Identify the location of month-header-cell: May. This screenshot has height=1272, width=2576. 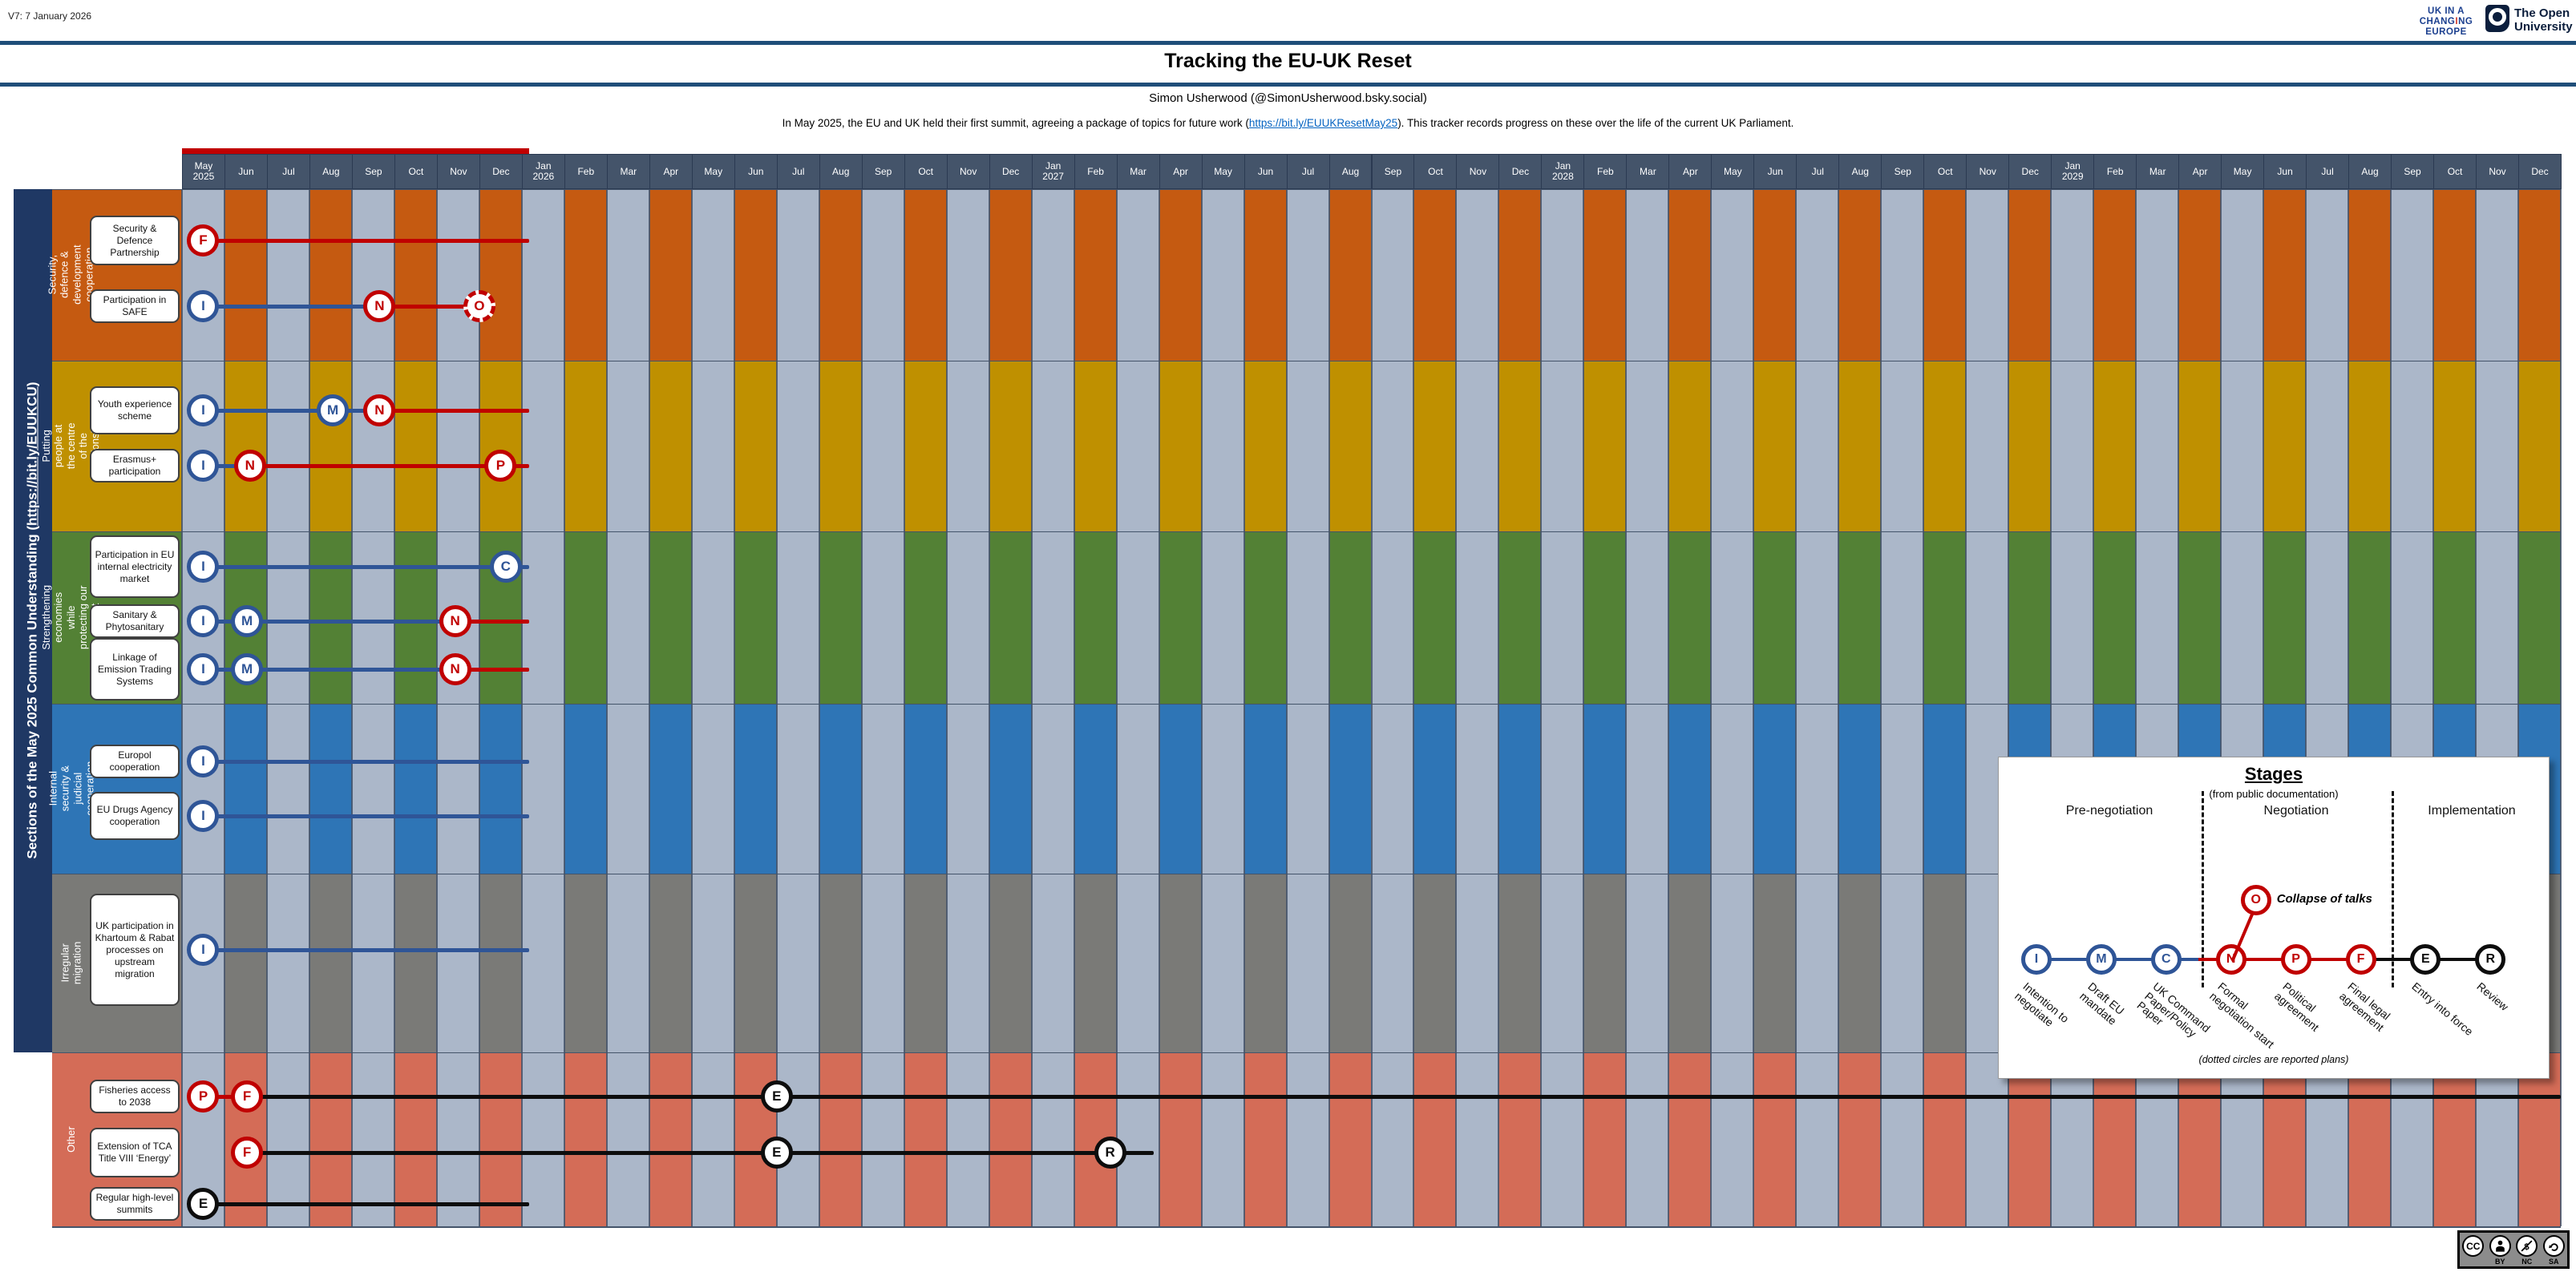
(713, 171).